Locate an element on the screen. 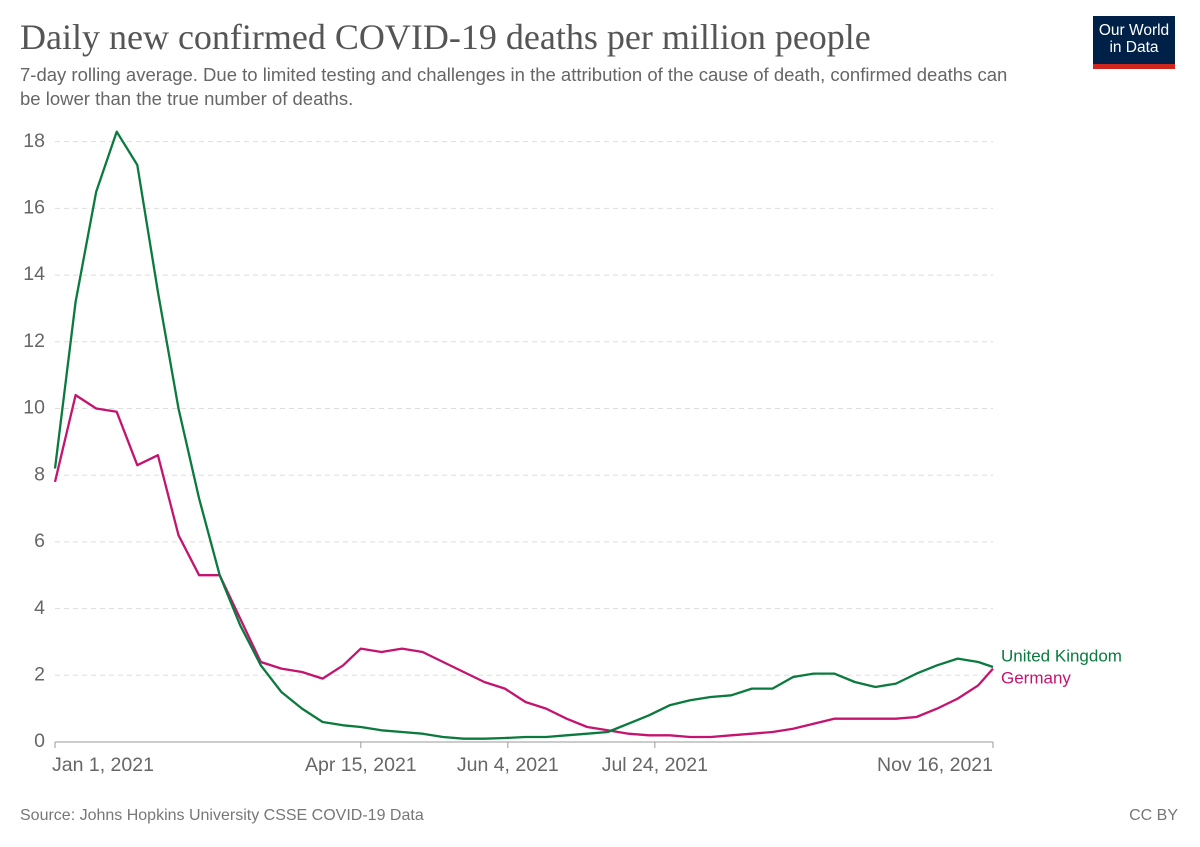 The image size is (1200, 847). y-tick-label: 14 is located at coordinates (34, 274).